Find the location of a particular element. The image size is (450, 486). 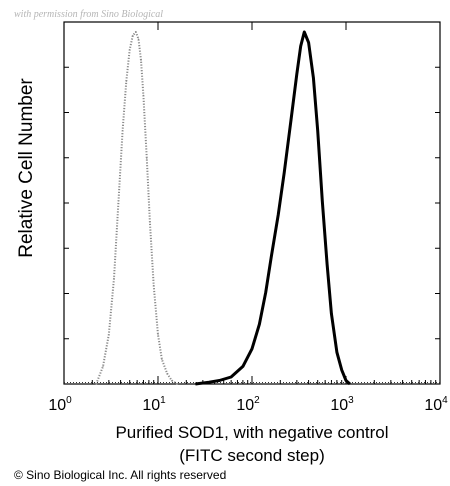

x-tick-exponent: 4 is located at coordinates (445, 400).